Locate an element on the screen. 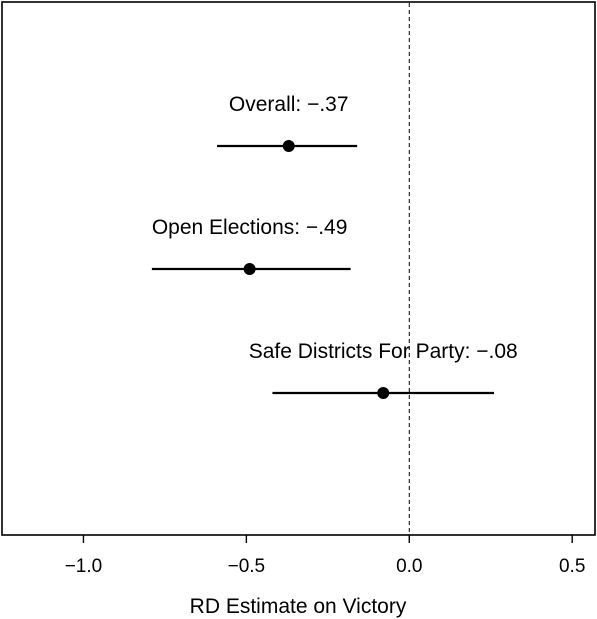  estimate-row: Open Elections: −.49 is located at coordinates (251, 245).